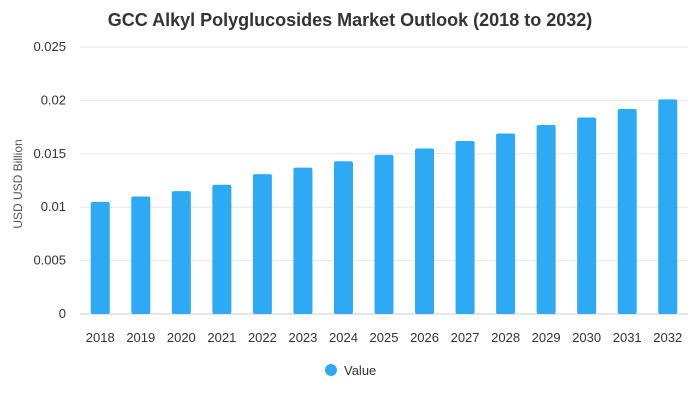  Describe the element at coordinates (262, 244) in the screenshot. I see `bar-2022` at that location.